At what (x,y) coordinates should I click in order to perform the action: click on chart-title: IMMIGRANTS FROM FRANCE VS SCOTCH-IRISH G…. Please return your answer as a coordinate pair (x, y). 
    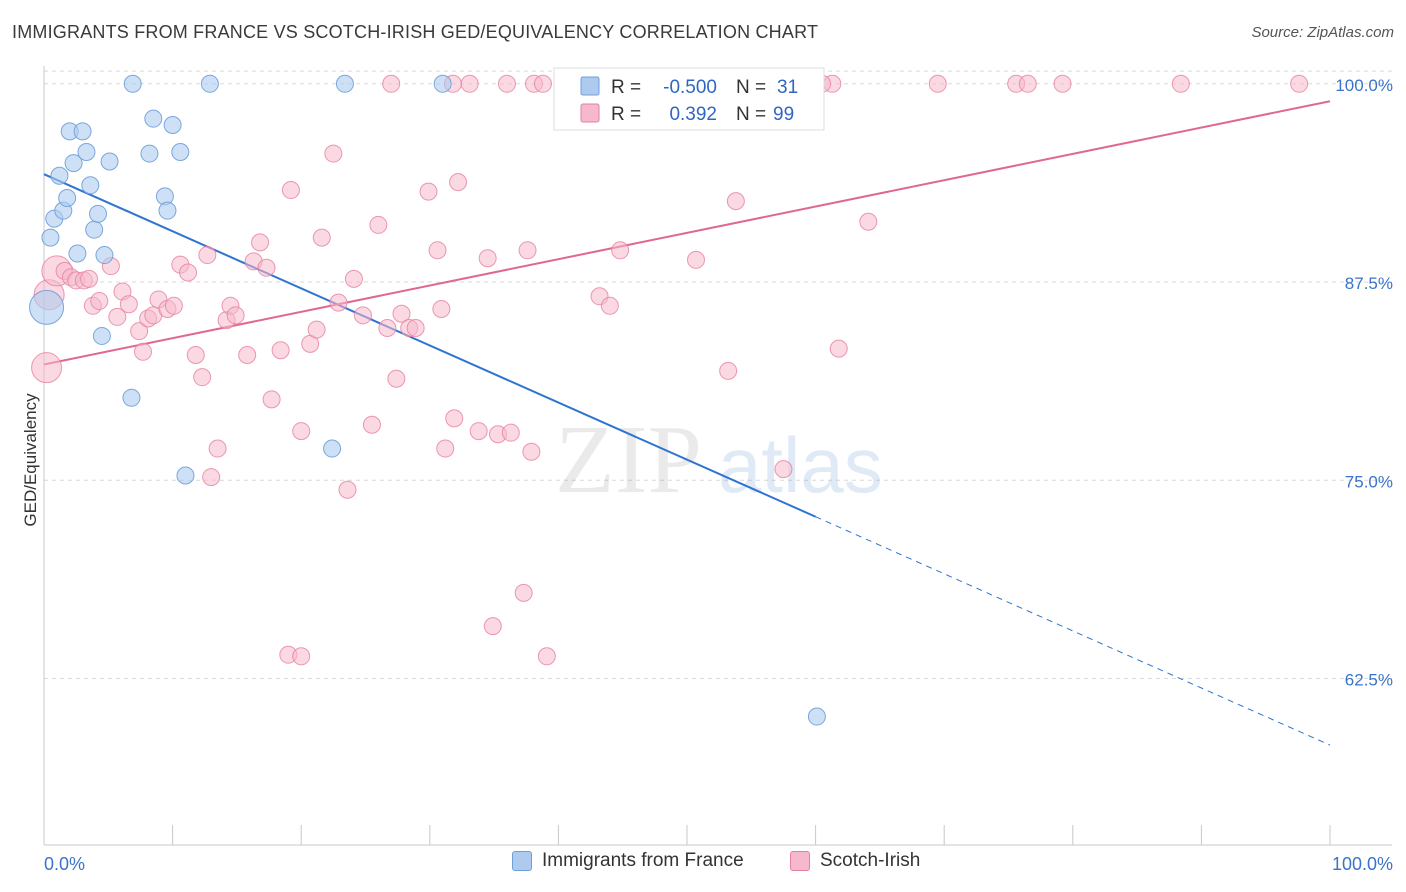
    Looking at the image, I should click on (415, 32).